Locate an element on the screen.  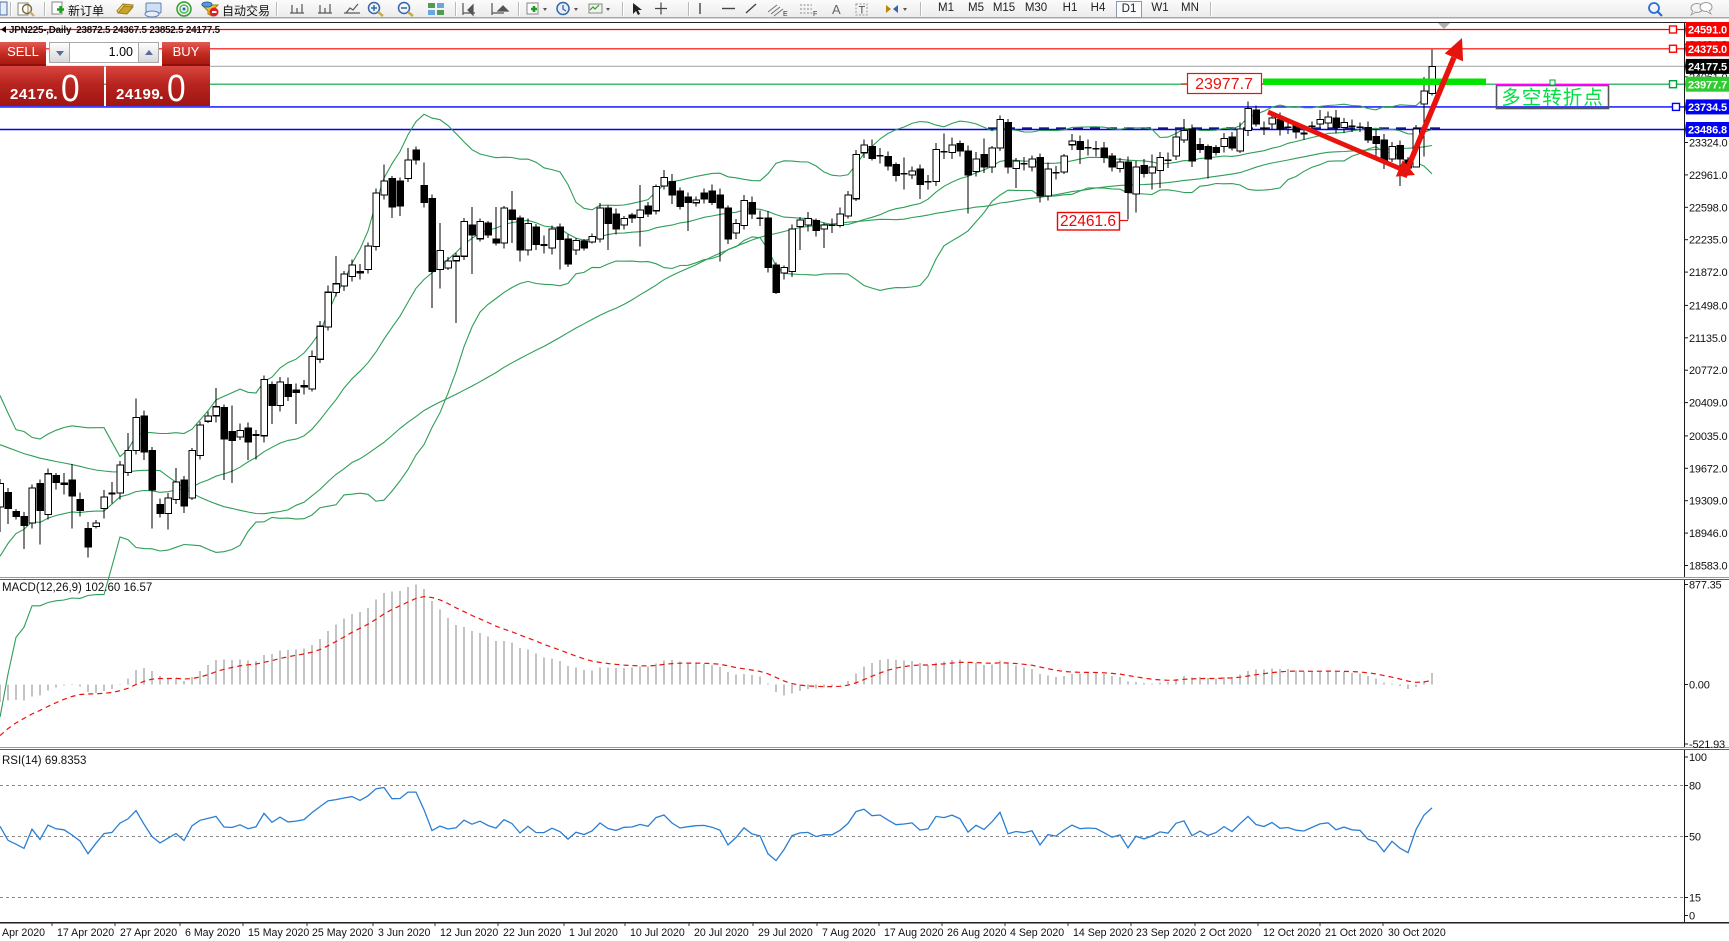
svg-text: 多空转折点 is located at coordinates (1552, 98).